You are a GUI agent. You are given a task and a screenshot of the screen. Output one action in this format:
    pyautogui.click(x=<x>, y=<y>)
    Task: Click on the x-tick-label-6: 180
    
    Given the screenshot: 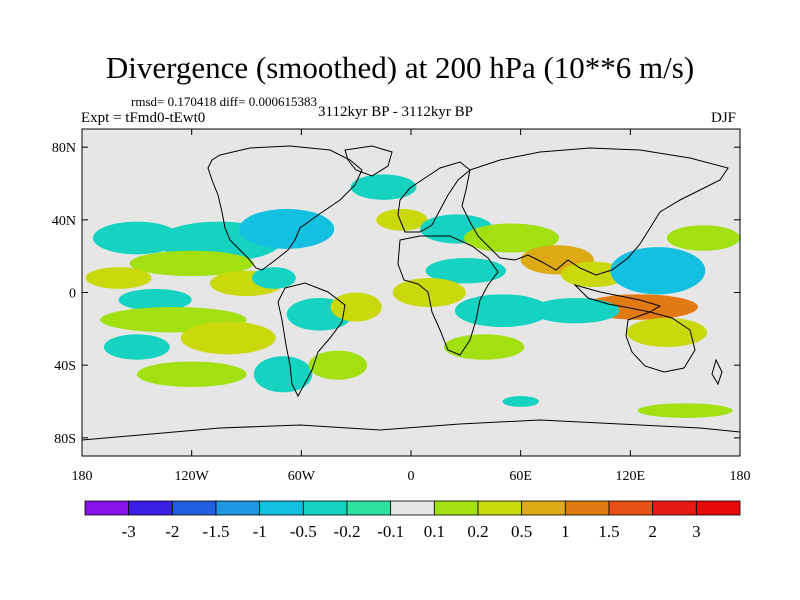 What is the action you would take?
    pyautogui.click(x=740, y=476)
    